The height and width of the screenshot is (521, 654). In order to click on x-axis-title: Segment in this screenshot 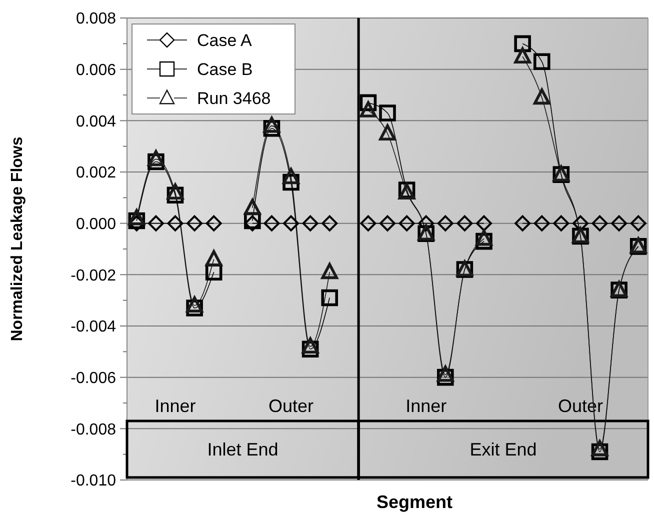, I will do `click(414, 502)`.